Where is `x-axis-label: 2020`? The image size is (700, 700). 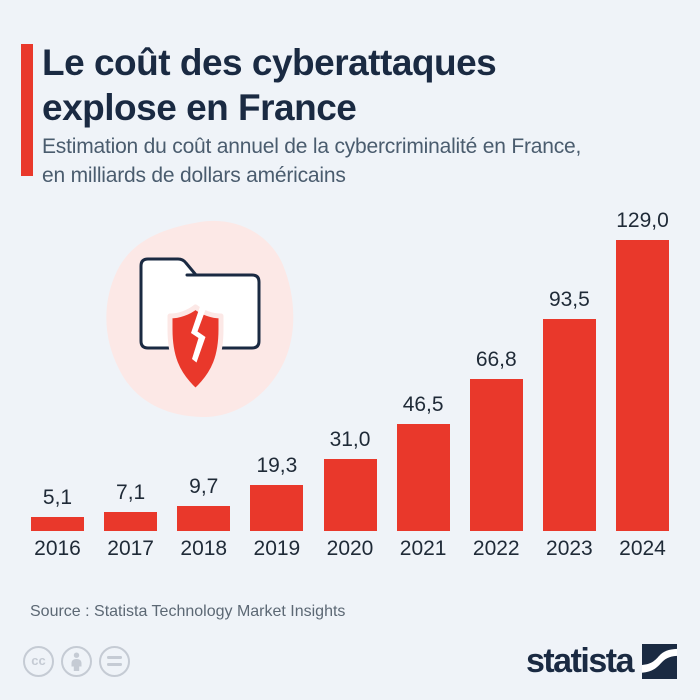 x-axis-label: 2020 is located at coordinates (350, 548).